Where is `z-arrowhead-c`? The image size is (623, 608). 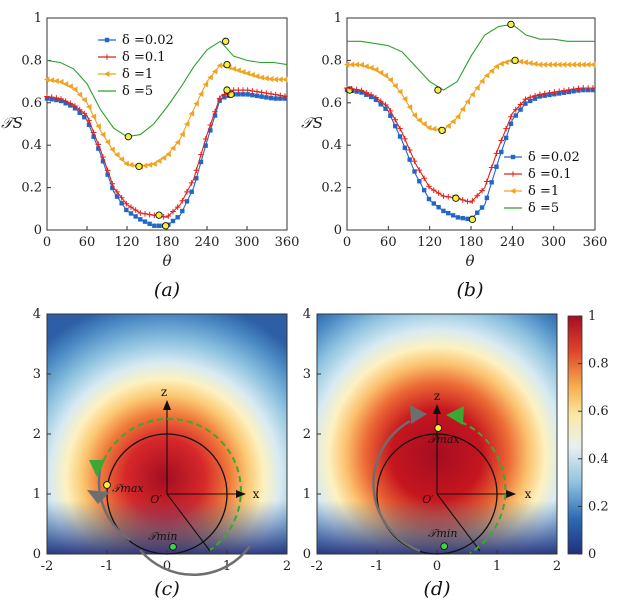 z-arrowhead-c is located at coordinates (167, 405).